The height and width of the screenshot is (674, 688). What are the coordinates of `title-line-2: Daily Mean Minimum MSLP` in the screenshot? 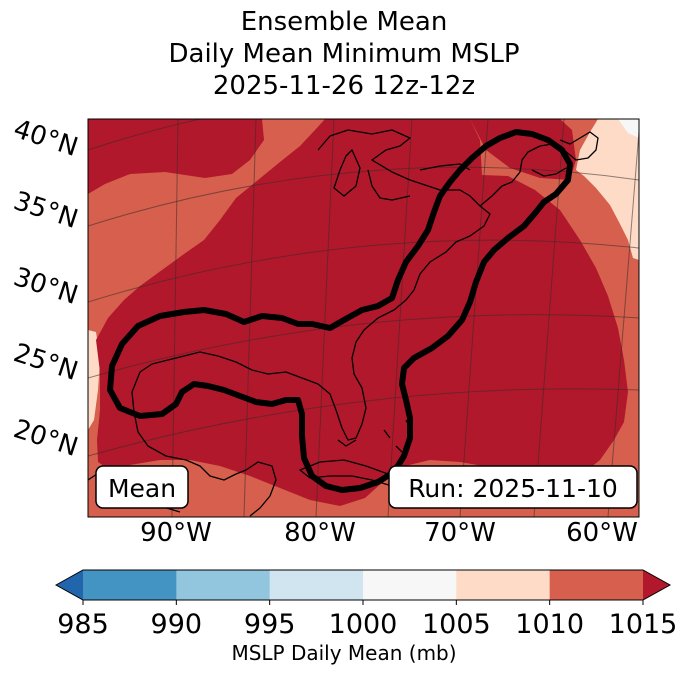 It's located at (344, 54).